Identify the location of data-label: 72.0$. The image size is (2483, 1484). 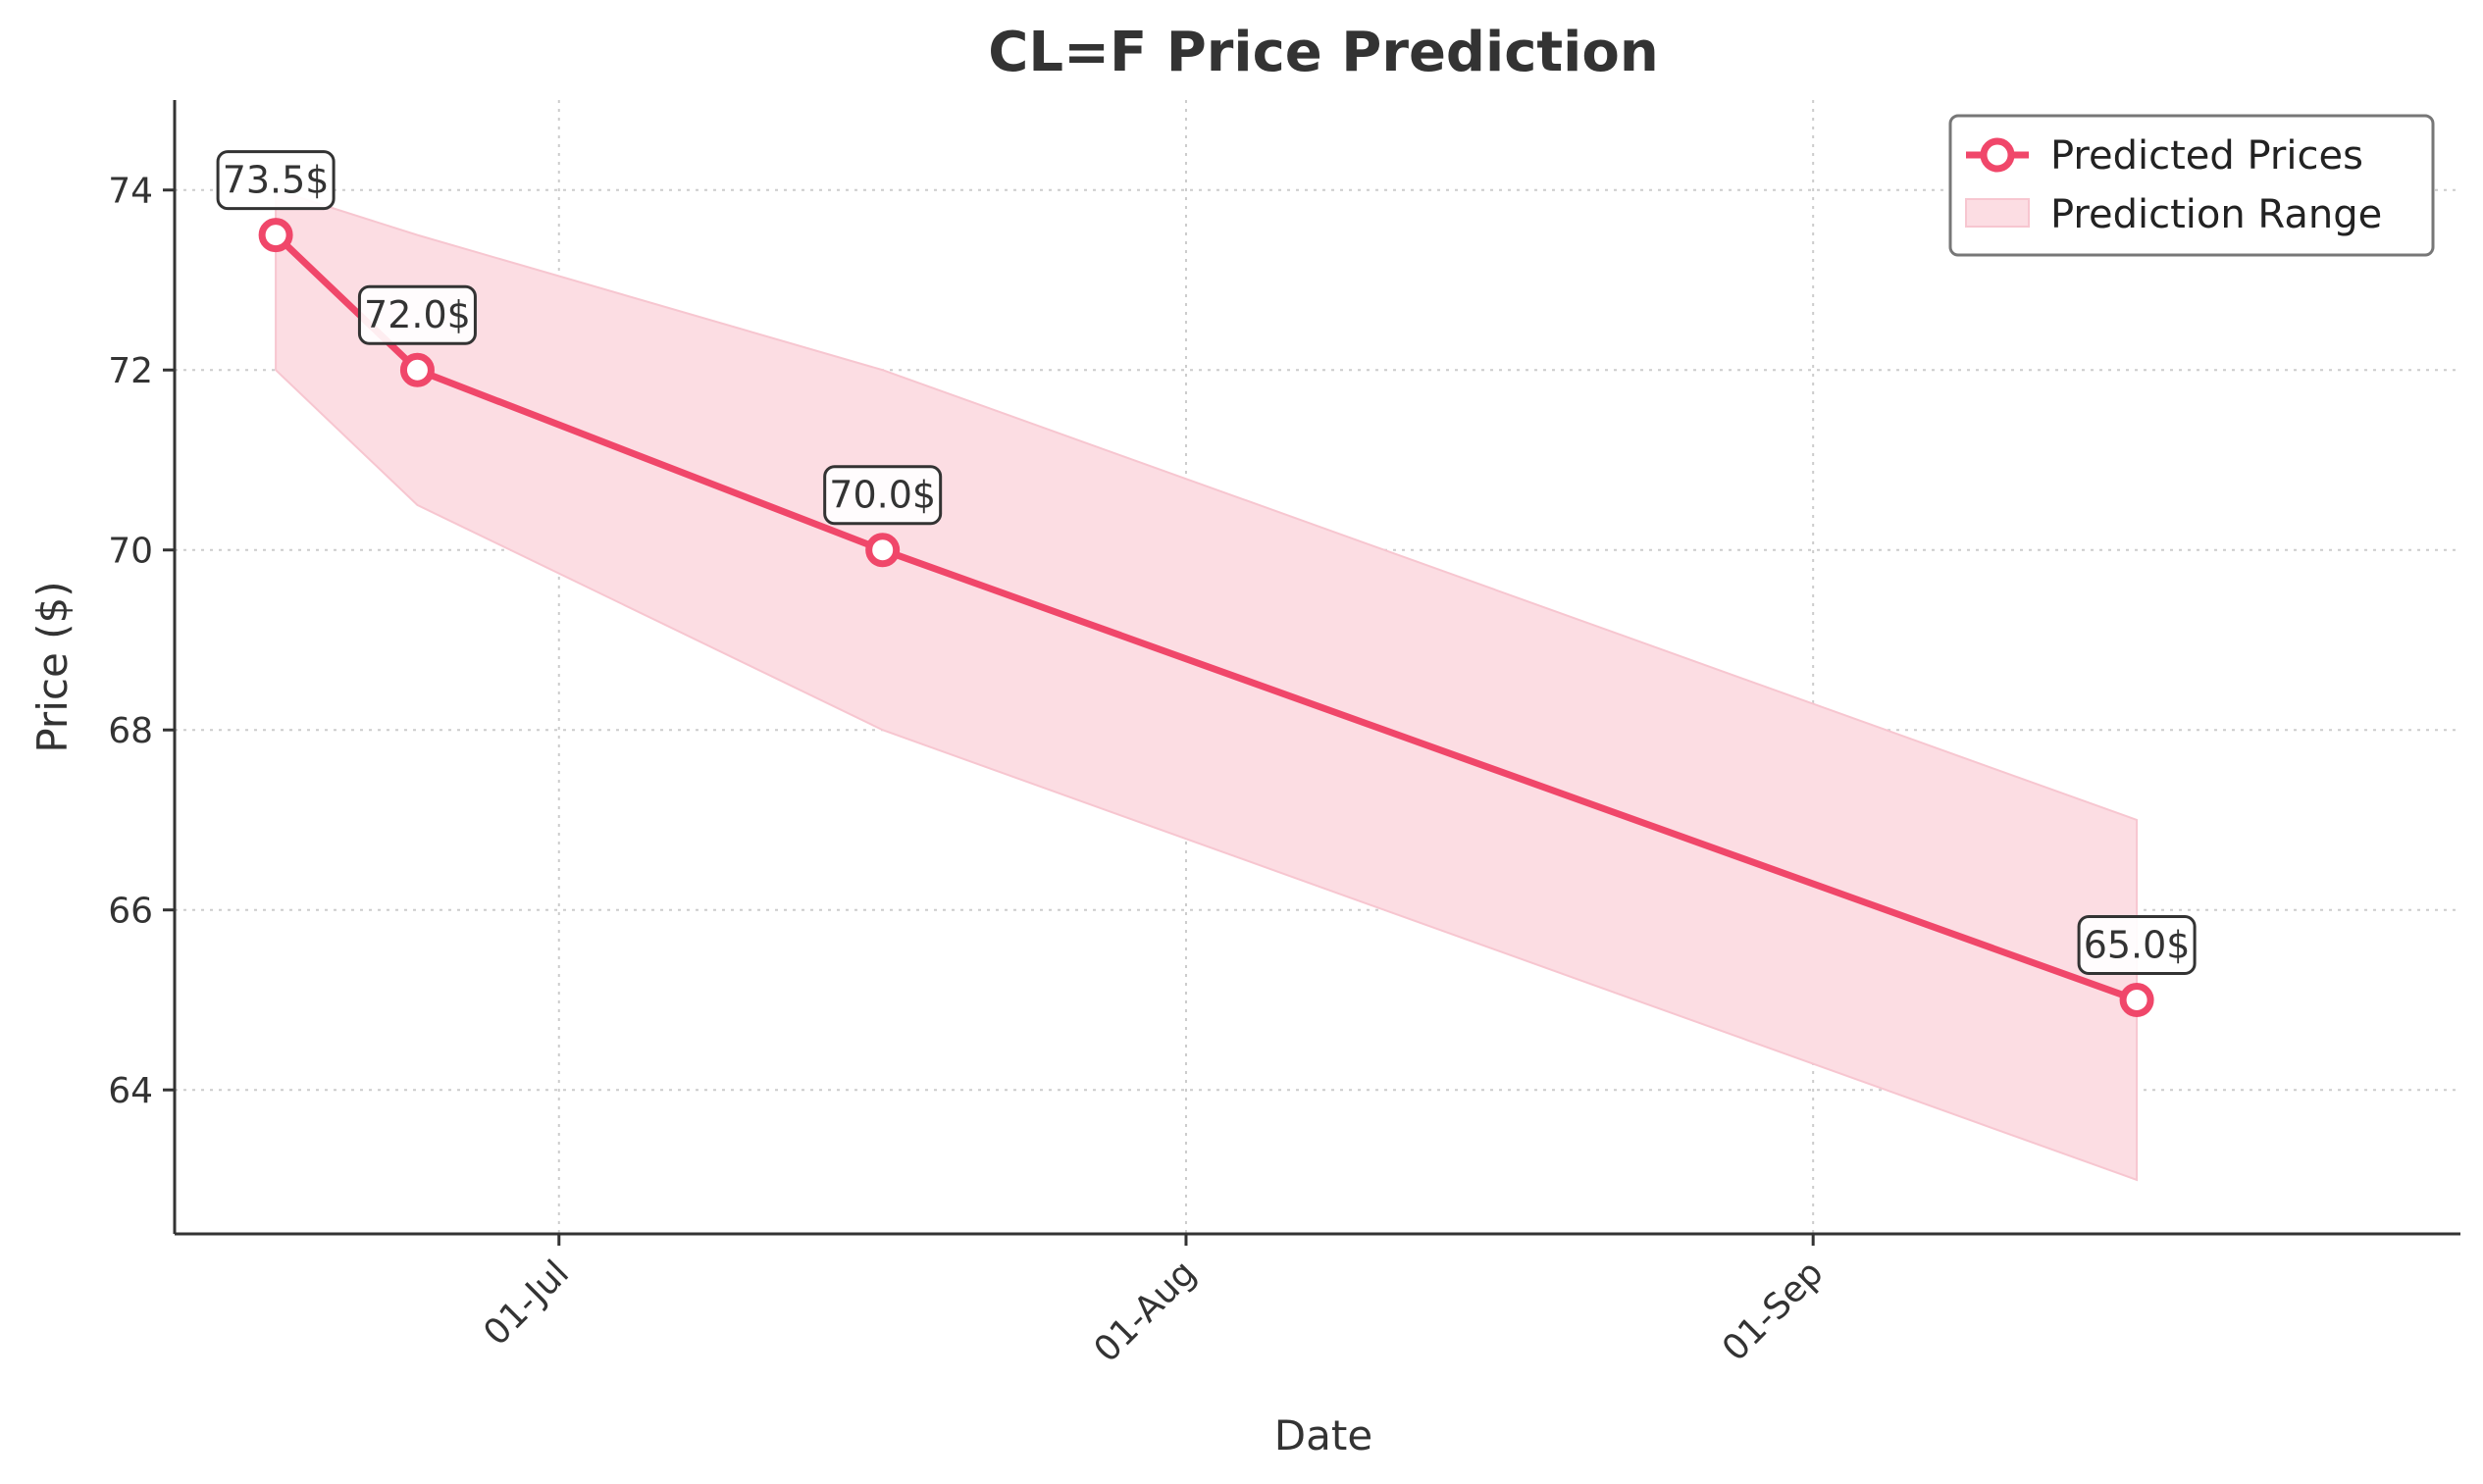
(417, 315).